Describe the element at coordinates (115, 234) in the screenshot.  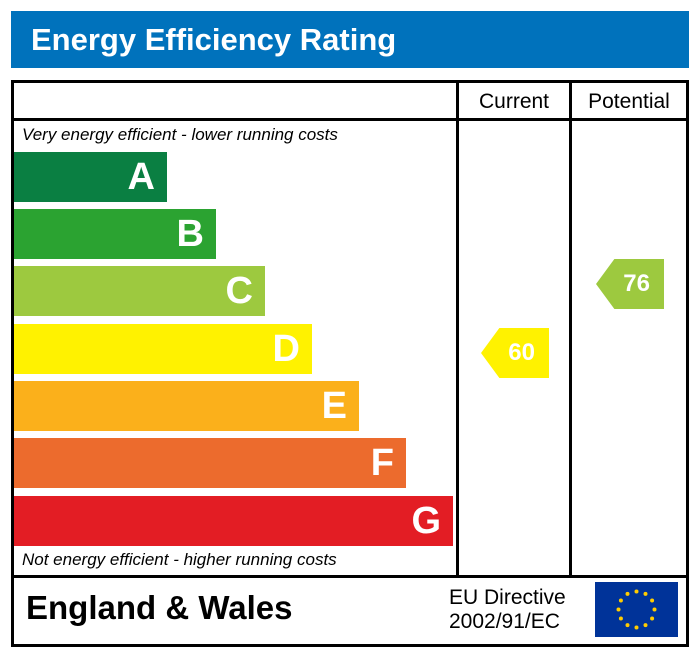
I see `band-bar-b: B` at that location.